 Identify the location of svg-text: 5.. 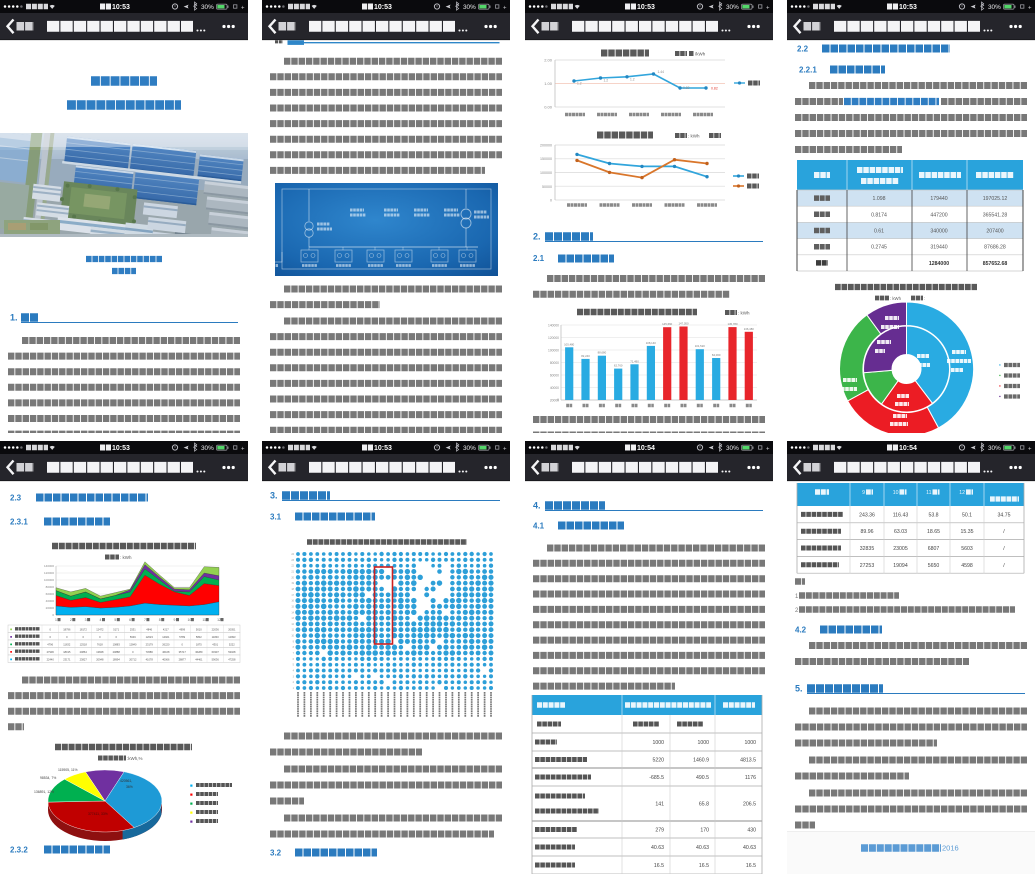
(799, 688).